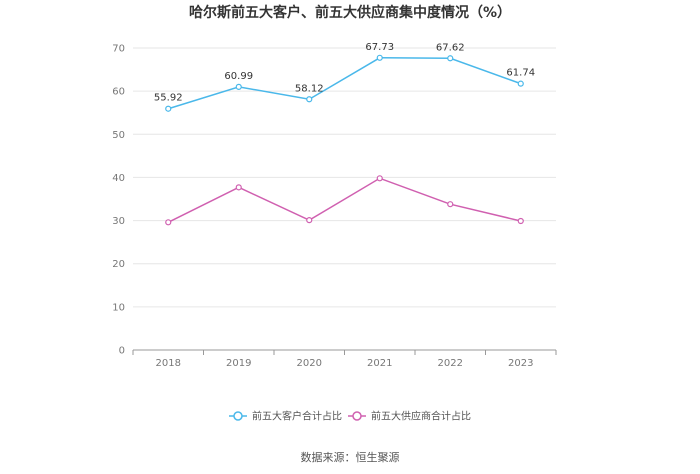 The image size is (700, 474). I want to click on legend-item-2: 前五大供应商合计占比, so click(409, 416).